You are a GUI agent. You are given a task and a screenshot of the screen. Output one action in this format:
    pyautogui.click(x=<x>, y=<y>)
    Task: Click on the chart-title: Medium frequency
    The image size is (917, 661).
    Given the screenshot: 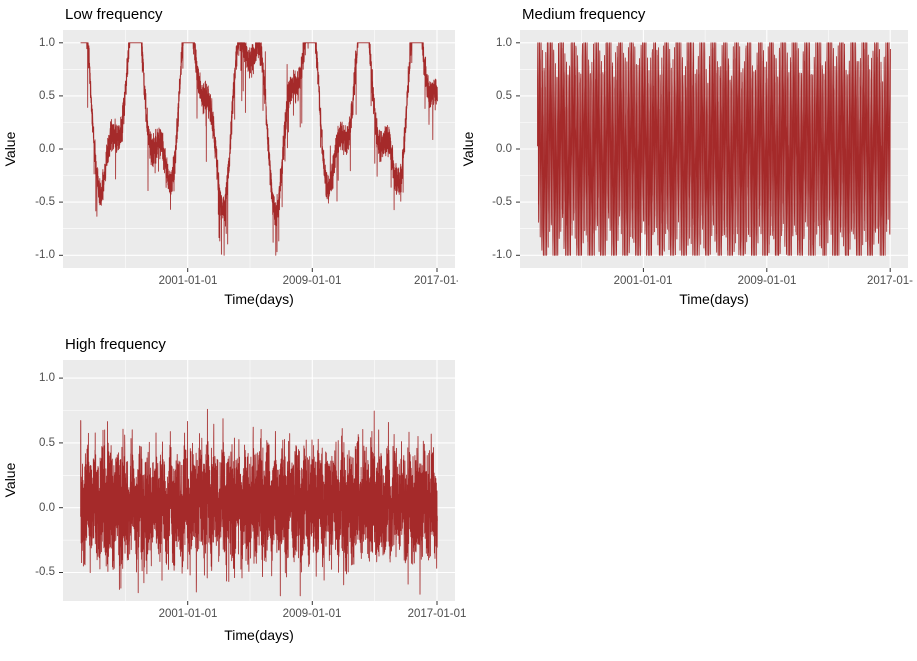 What is the action you would take?
    pyautogui.click(x=584, y=14)
    